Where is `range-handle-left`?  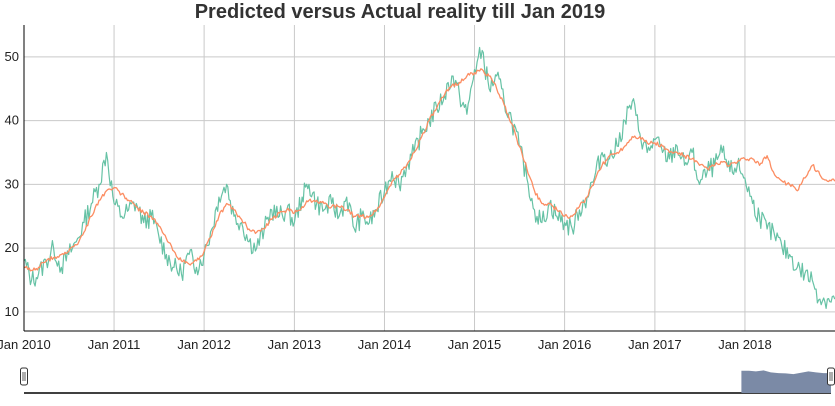 range-handle-left is located at coordinates (24, 376).